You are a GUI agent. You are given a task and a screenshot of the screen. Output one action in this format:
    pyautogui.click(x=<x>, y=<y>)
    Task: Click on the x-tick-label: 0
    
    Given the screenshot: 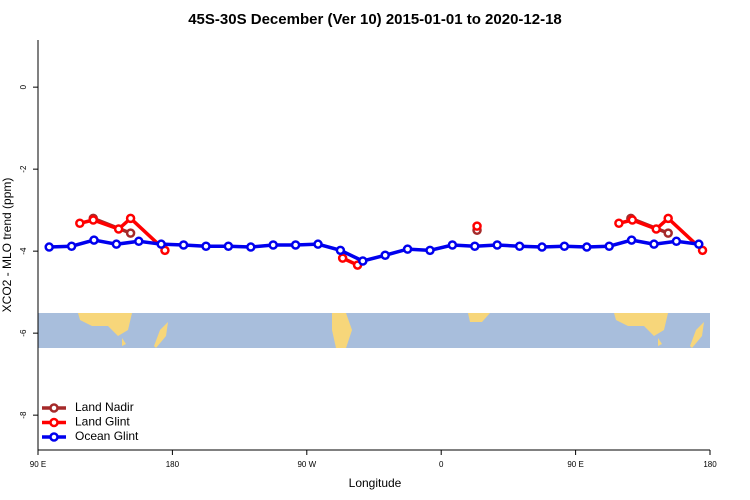 What is the action you would take?
    pyautogui.click(x=441, y=464)
    